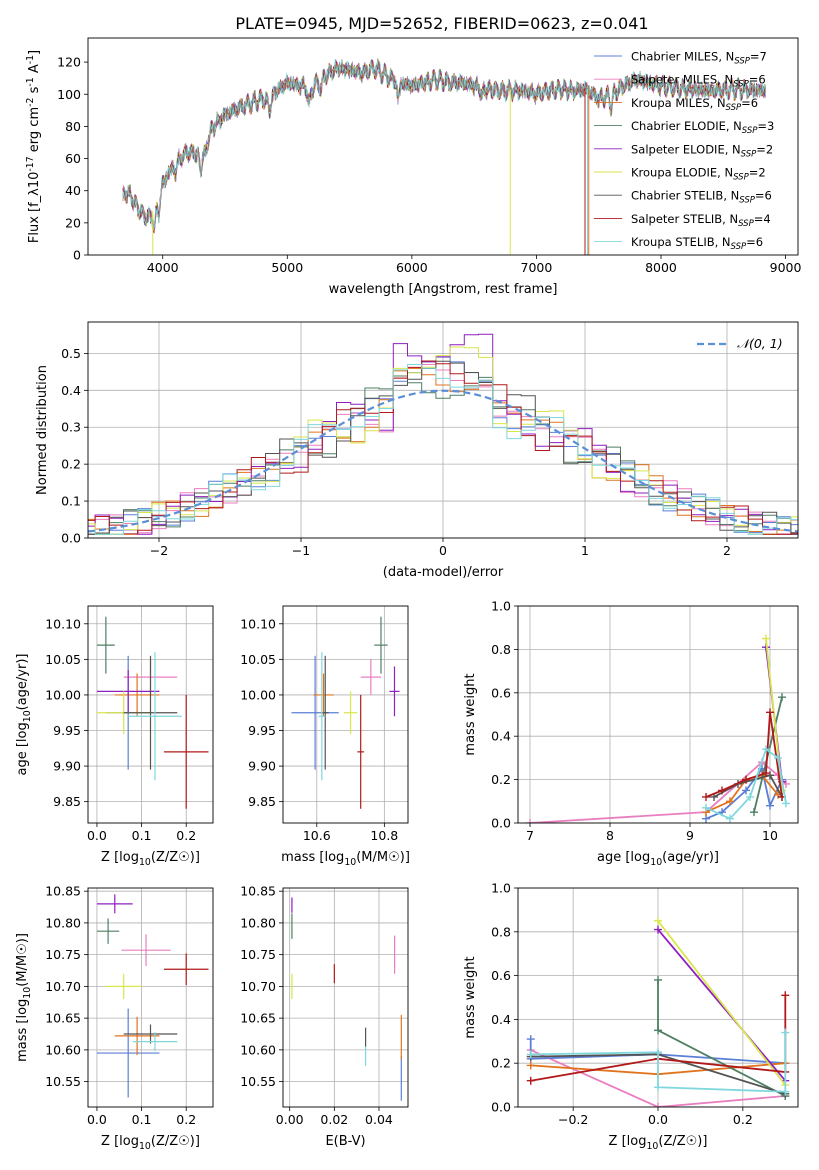 Image resolution: width=819 pixels, height=1170 pixels. Describe the element at coordinates (63, 986) in the screenshot. I see `y-tick-label: 10.70` at that location.